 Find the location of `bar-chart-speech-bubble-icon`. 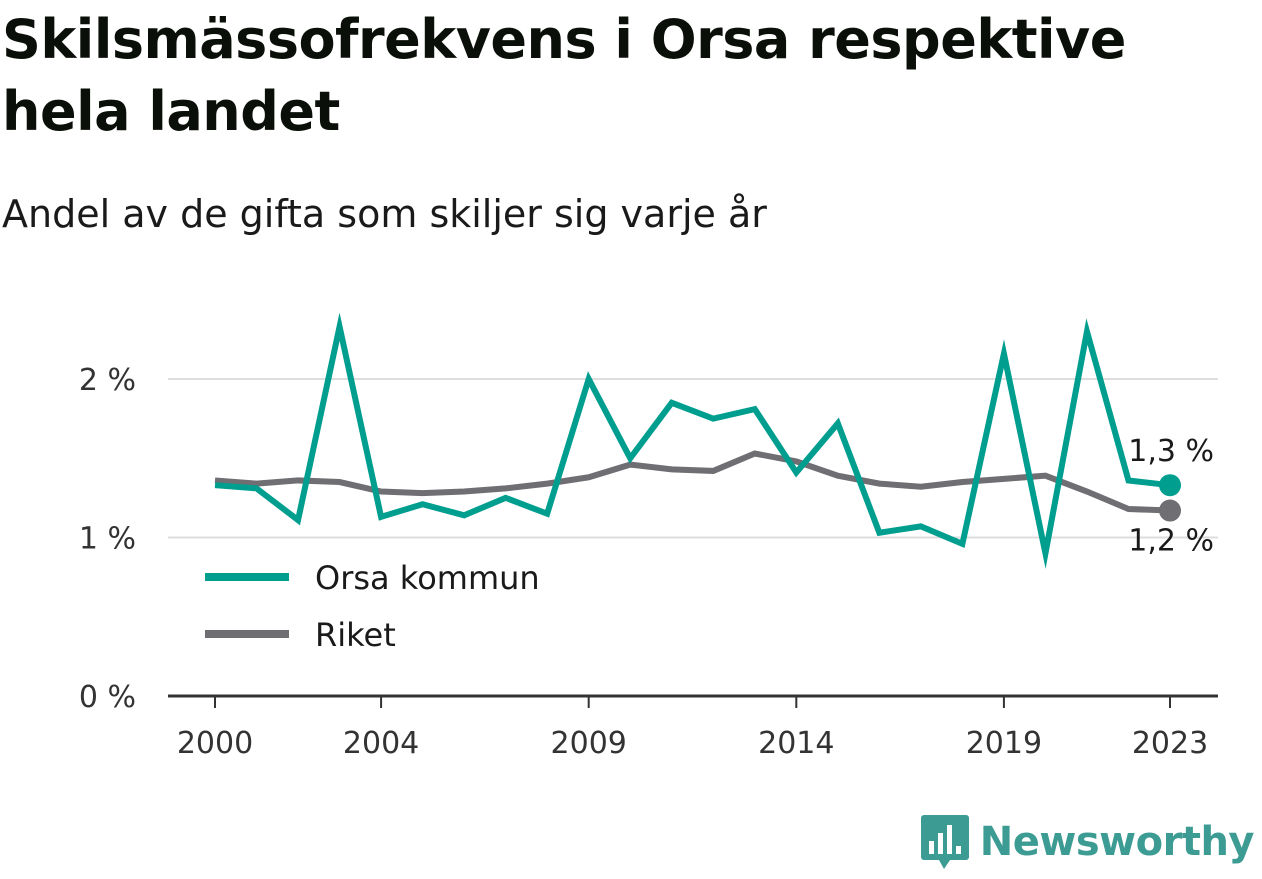

bar-chart-speech-bubble-icon is located at coordinates (944, 842).